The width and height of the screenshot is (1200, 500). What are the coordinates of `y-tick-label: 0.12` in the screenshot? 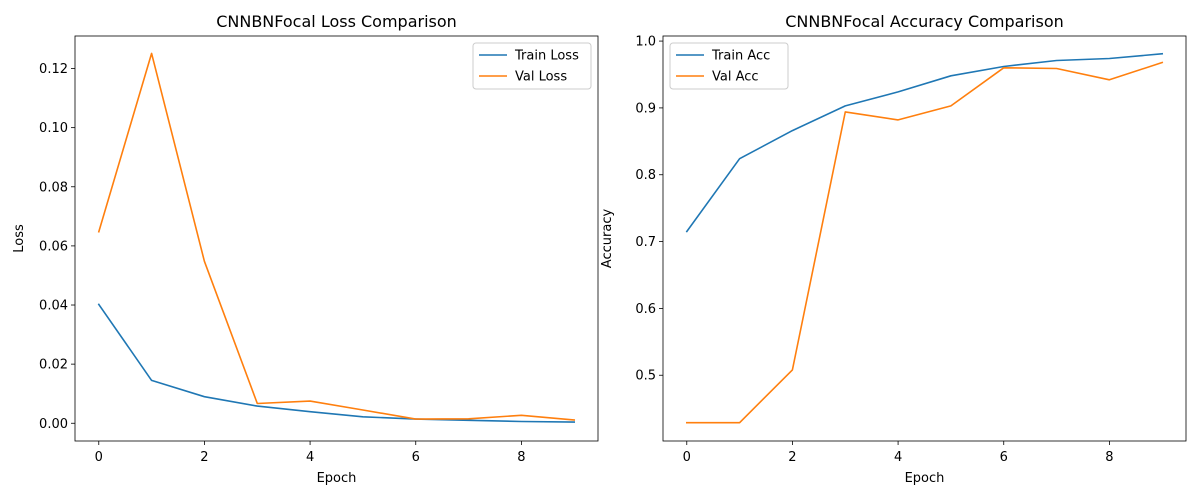 It's located at (53, 69).